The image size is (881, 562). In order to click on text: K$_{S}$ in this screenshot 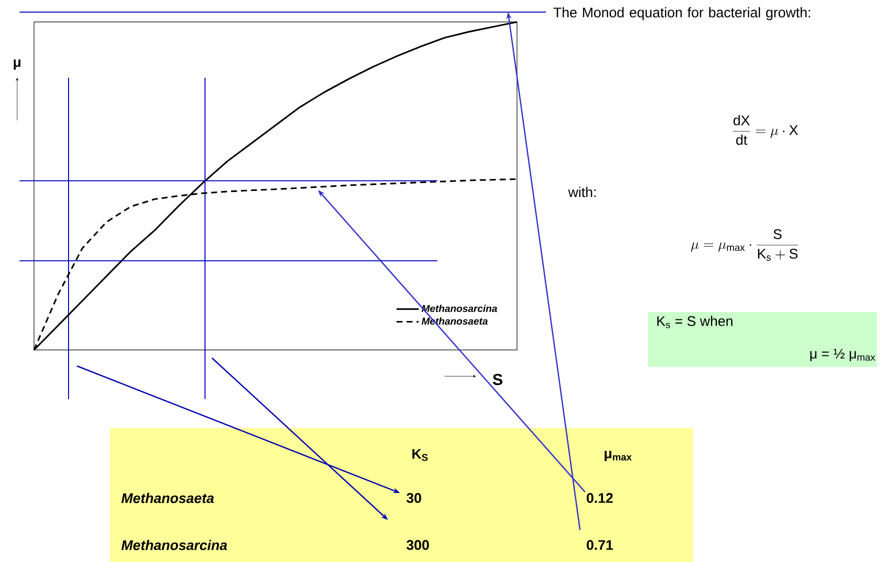, I will do `click(420, 455)`.